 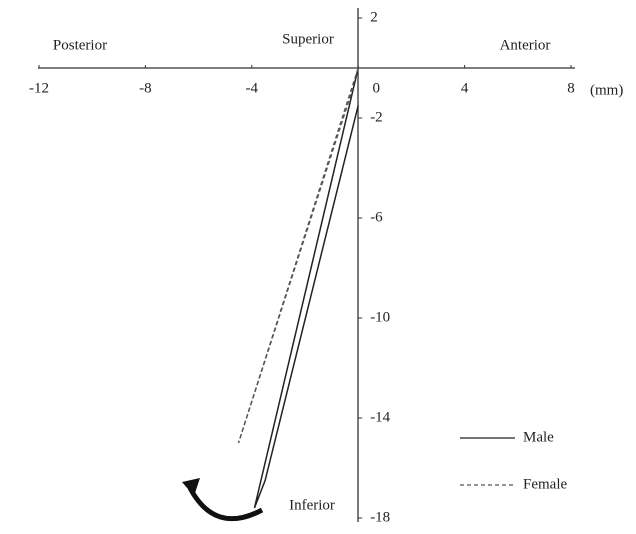 What do you see at coordinates (252, 88) in the screenshot?
I see `x-tick-label: -4` at bounding box center [252, 88].